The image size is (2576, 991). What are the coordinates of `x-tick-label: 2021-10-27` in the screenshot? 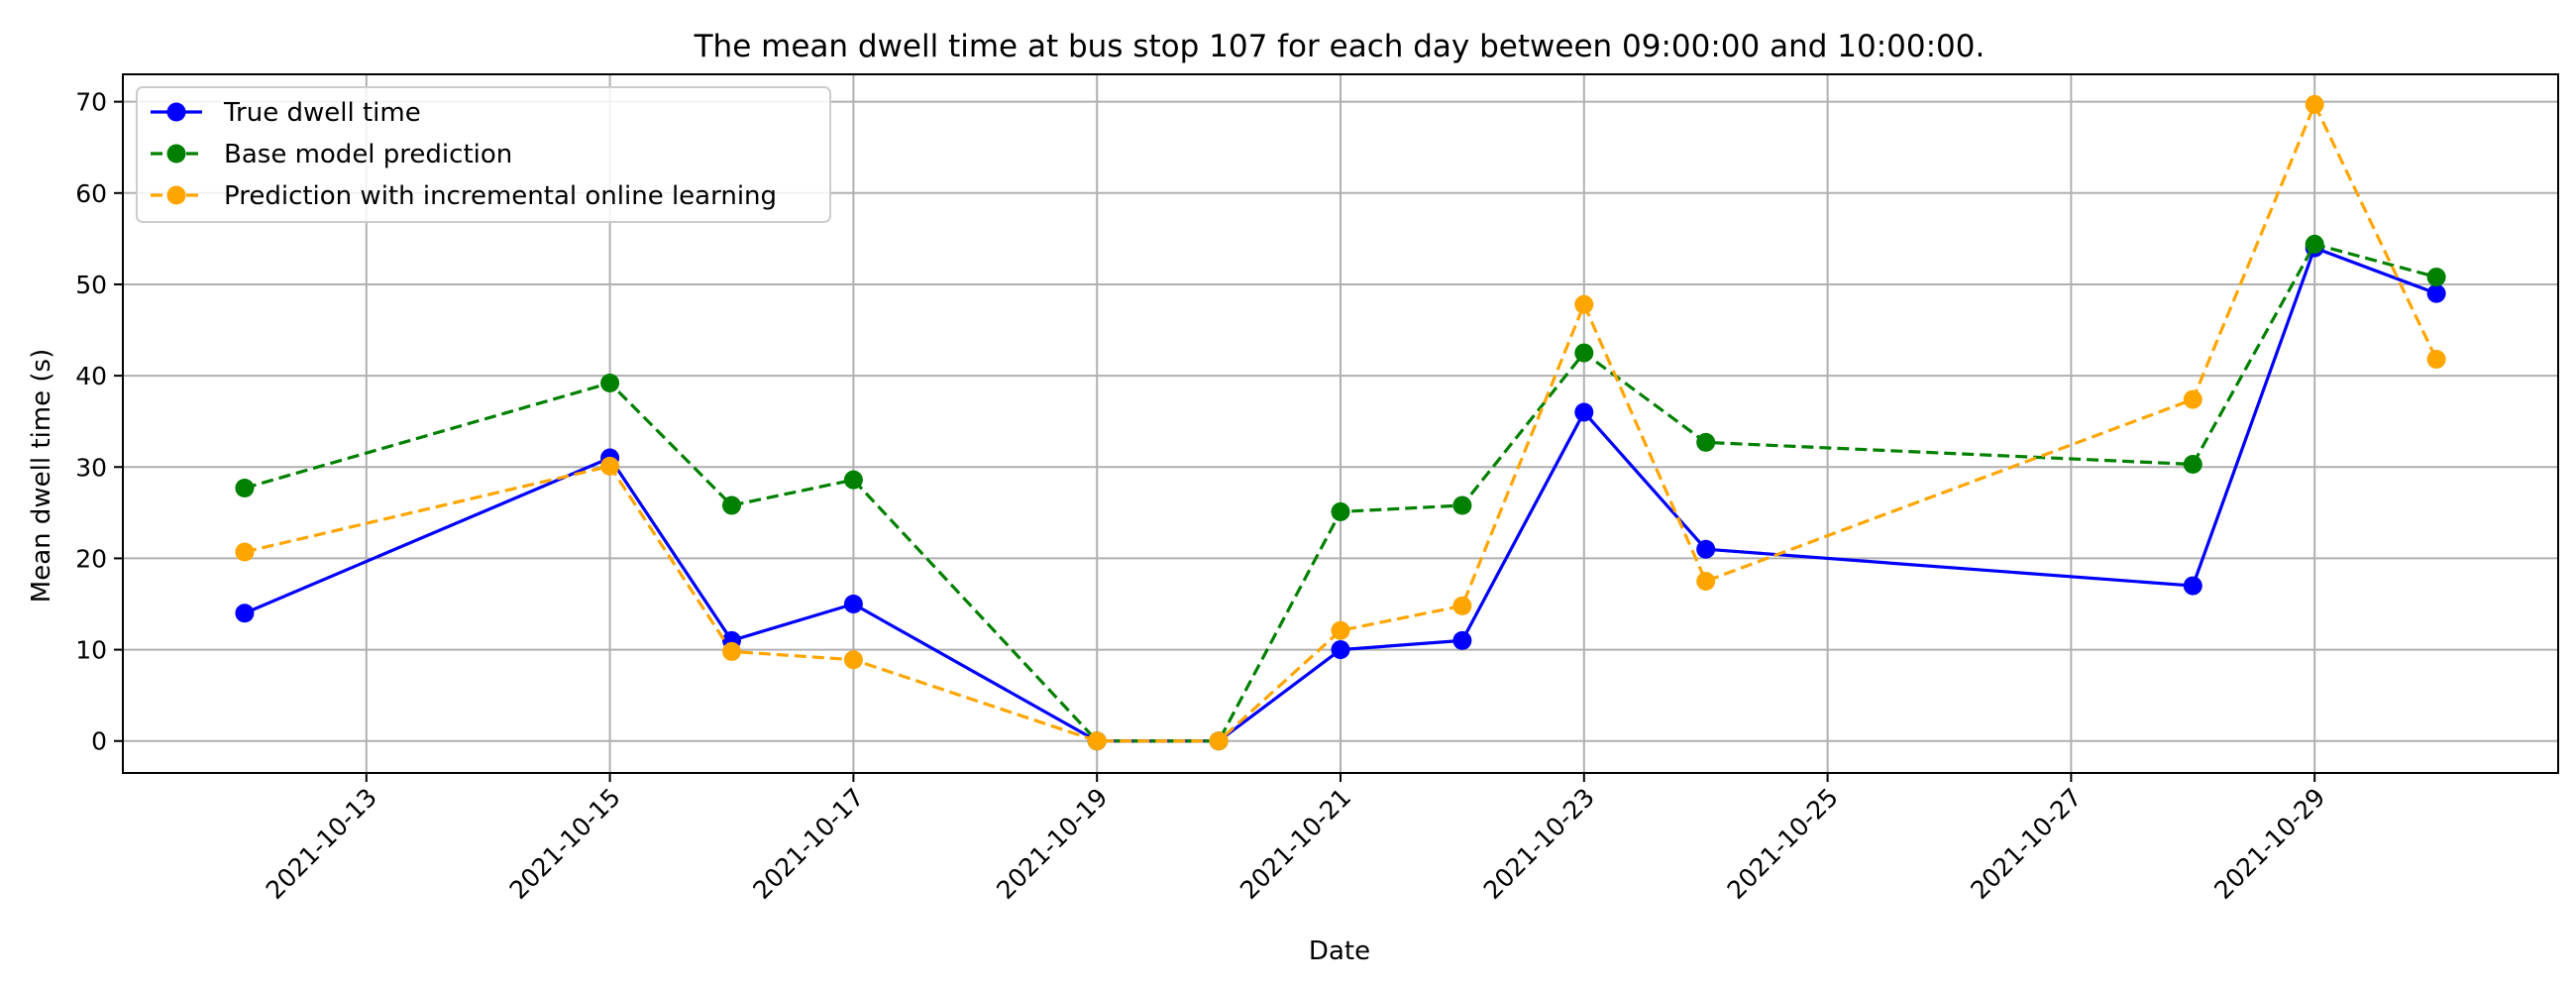 It's located at (2026, 844).